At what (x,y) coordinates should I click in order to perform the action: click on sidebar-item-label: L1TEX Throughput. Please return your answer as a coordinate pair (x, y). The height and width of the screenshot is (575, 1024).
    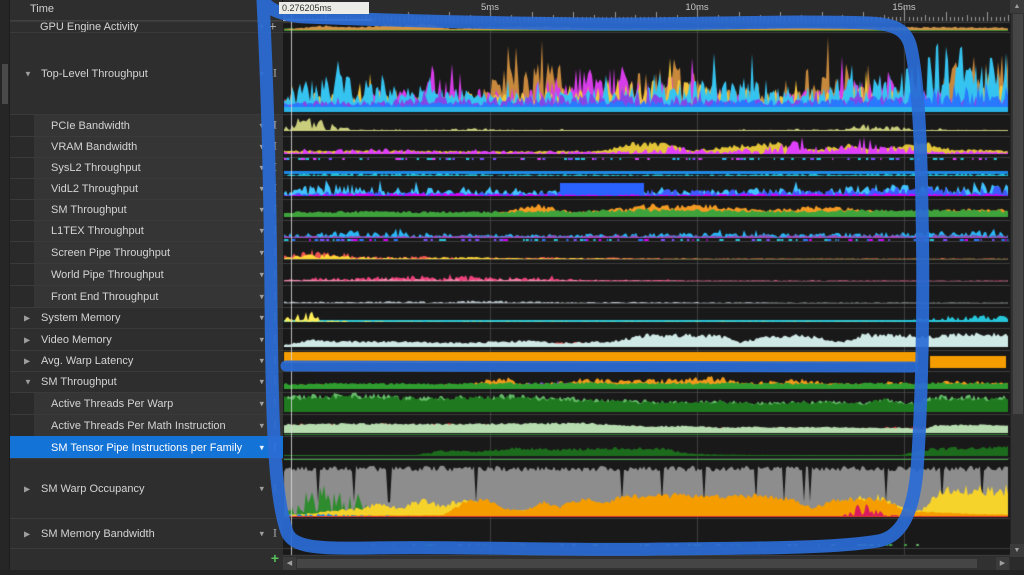
    Looking at the image, I should click on (97, 231).